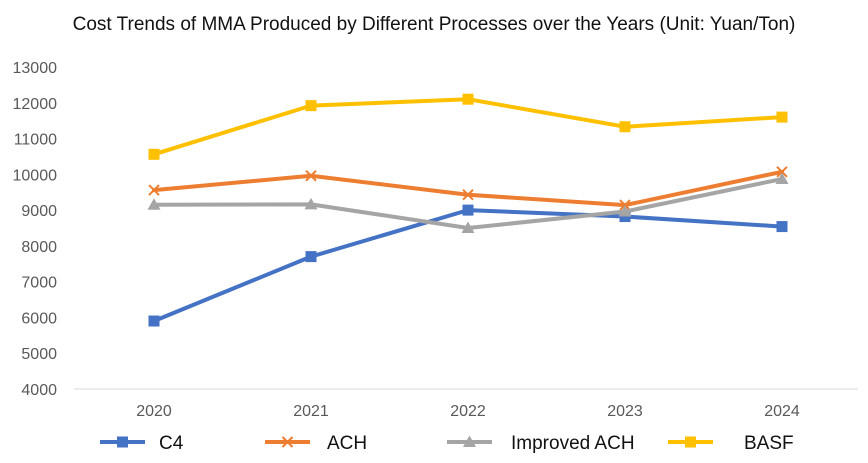 The width and height of the screenshot is (868, 463). I want to click on series-basf, so click(468, 126).